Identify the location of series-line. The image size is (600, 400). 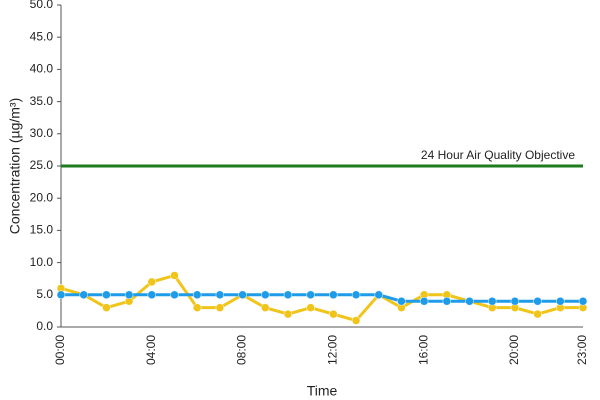
(321, 298).